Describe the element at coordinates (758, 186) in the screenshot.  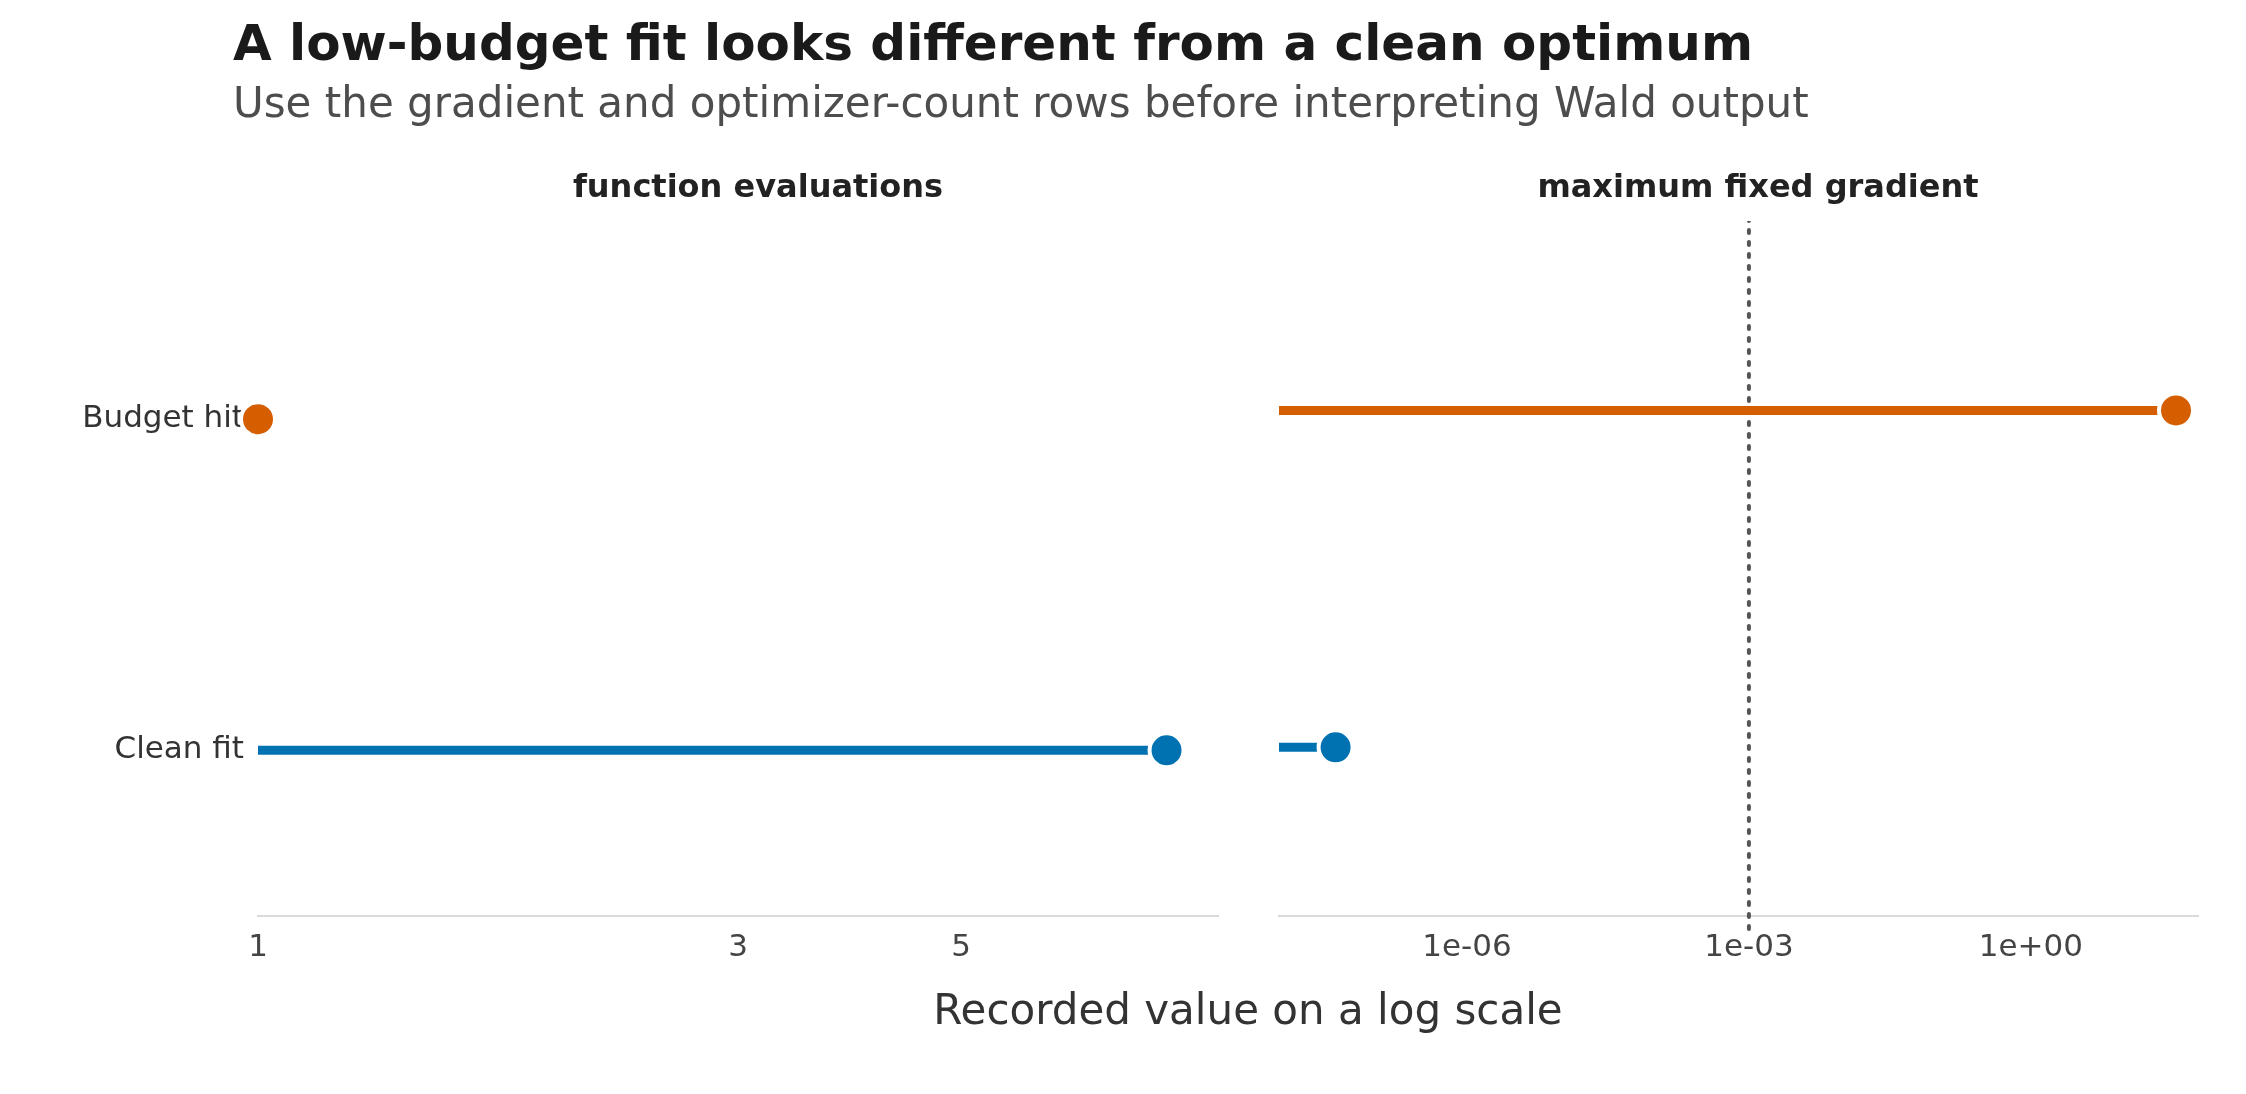
I see `text: function evaluations` at that location.